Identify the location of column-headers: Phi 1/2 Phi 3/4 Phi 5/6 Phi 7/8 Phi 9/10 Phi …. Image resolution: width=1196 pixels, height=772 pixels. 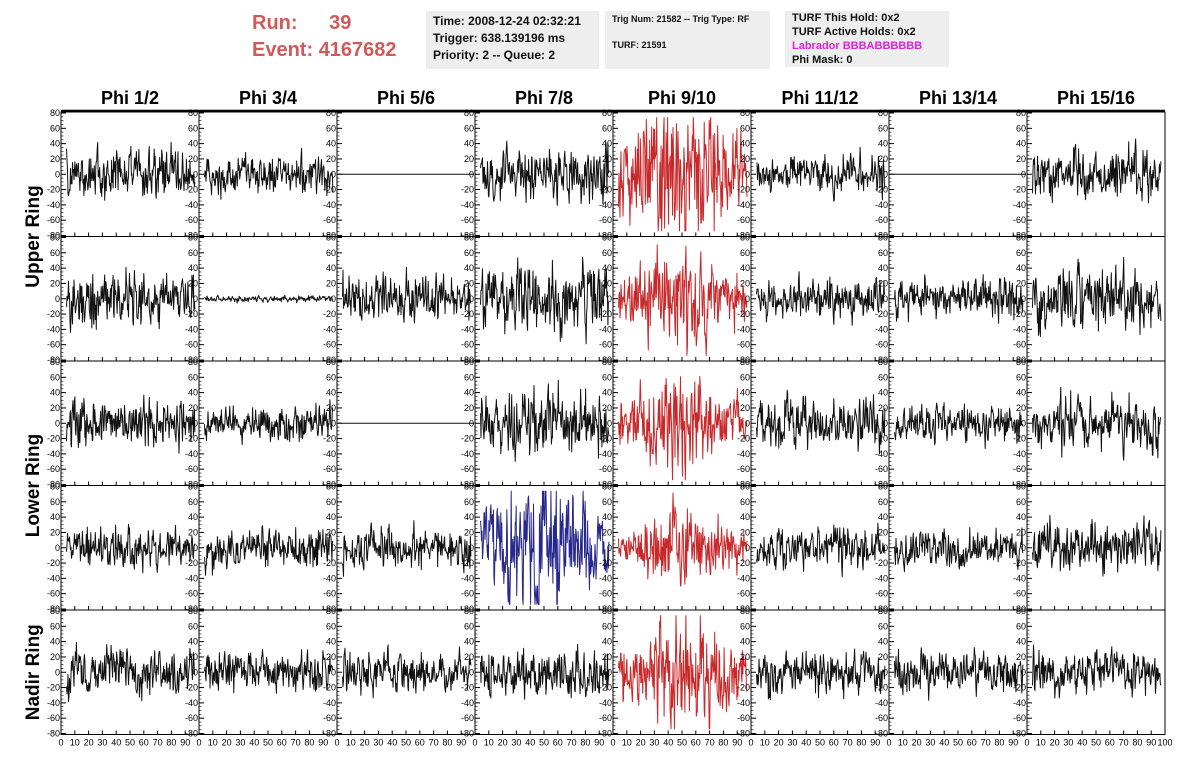
(613, 100).